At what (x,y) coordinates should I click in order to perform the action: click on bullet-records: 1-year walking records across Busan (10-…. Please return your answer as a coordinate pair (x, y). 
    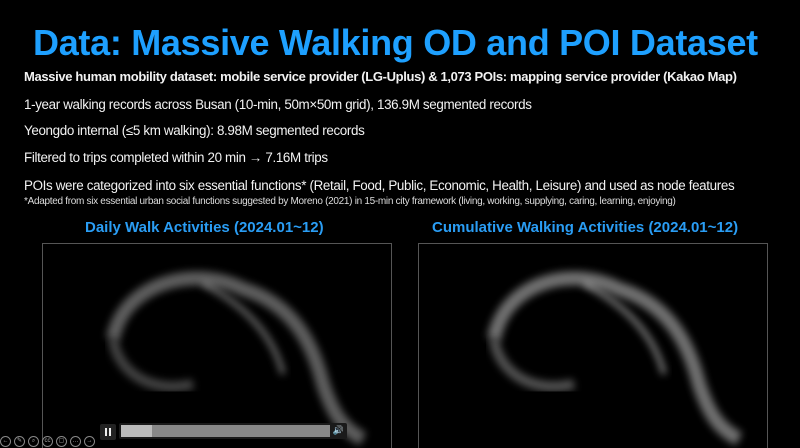
    Looking at the image, I should click on (278, 104).